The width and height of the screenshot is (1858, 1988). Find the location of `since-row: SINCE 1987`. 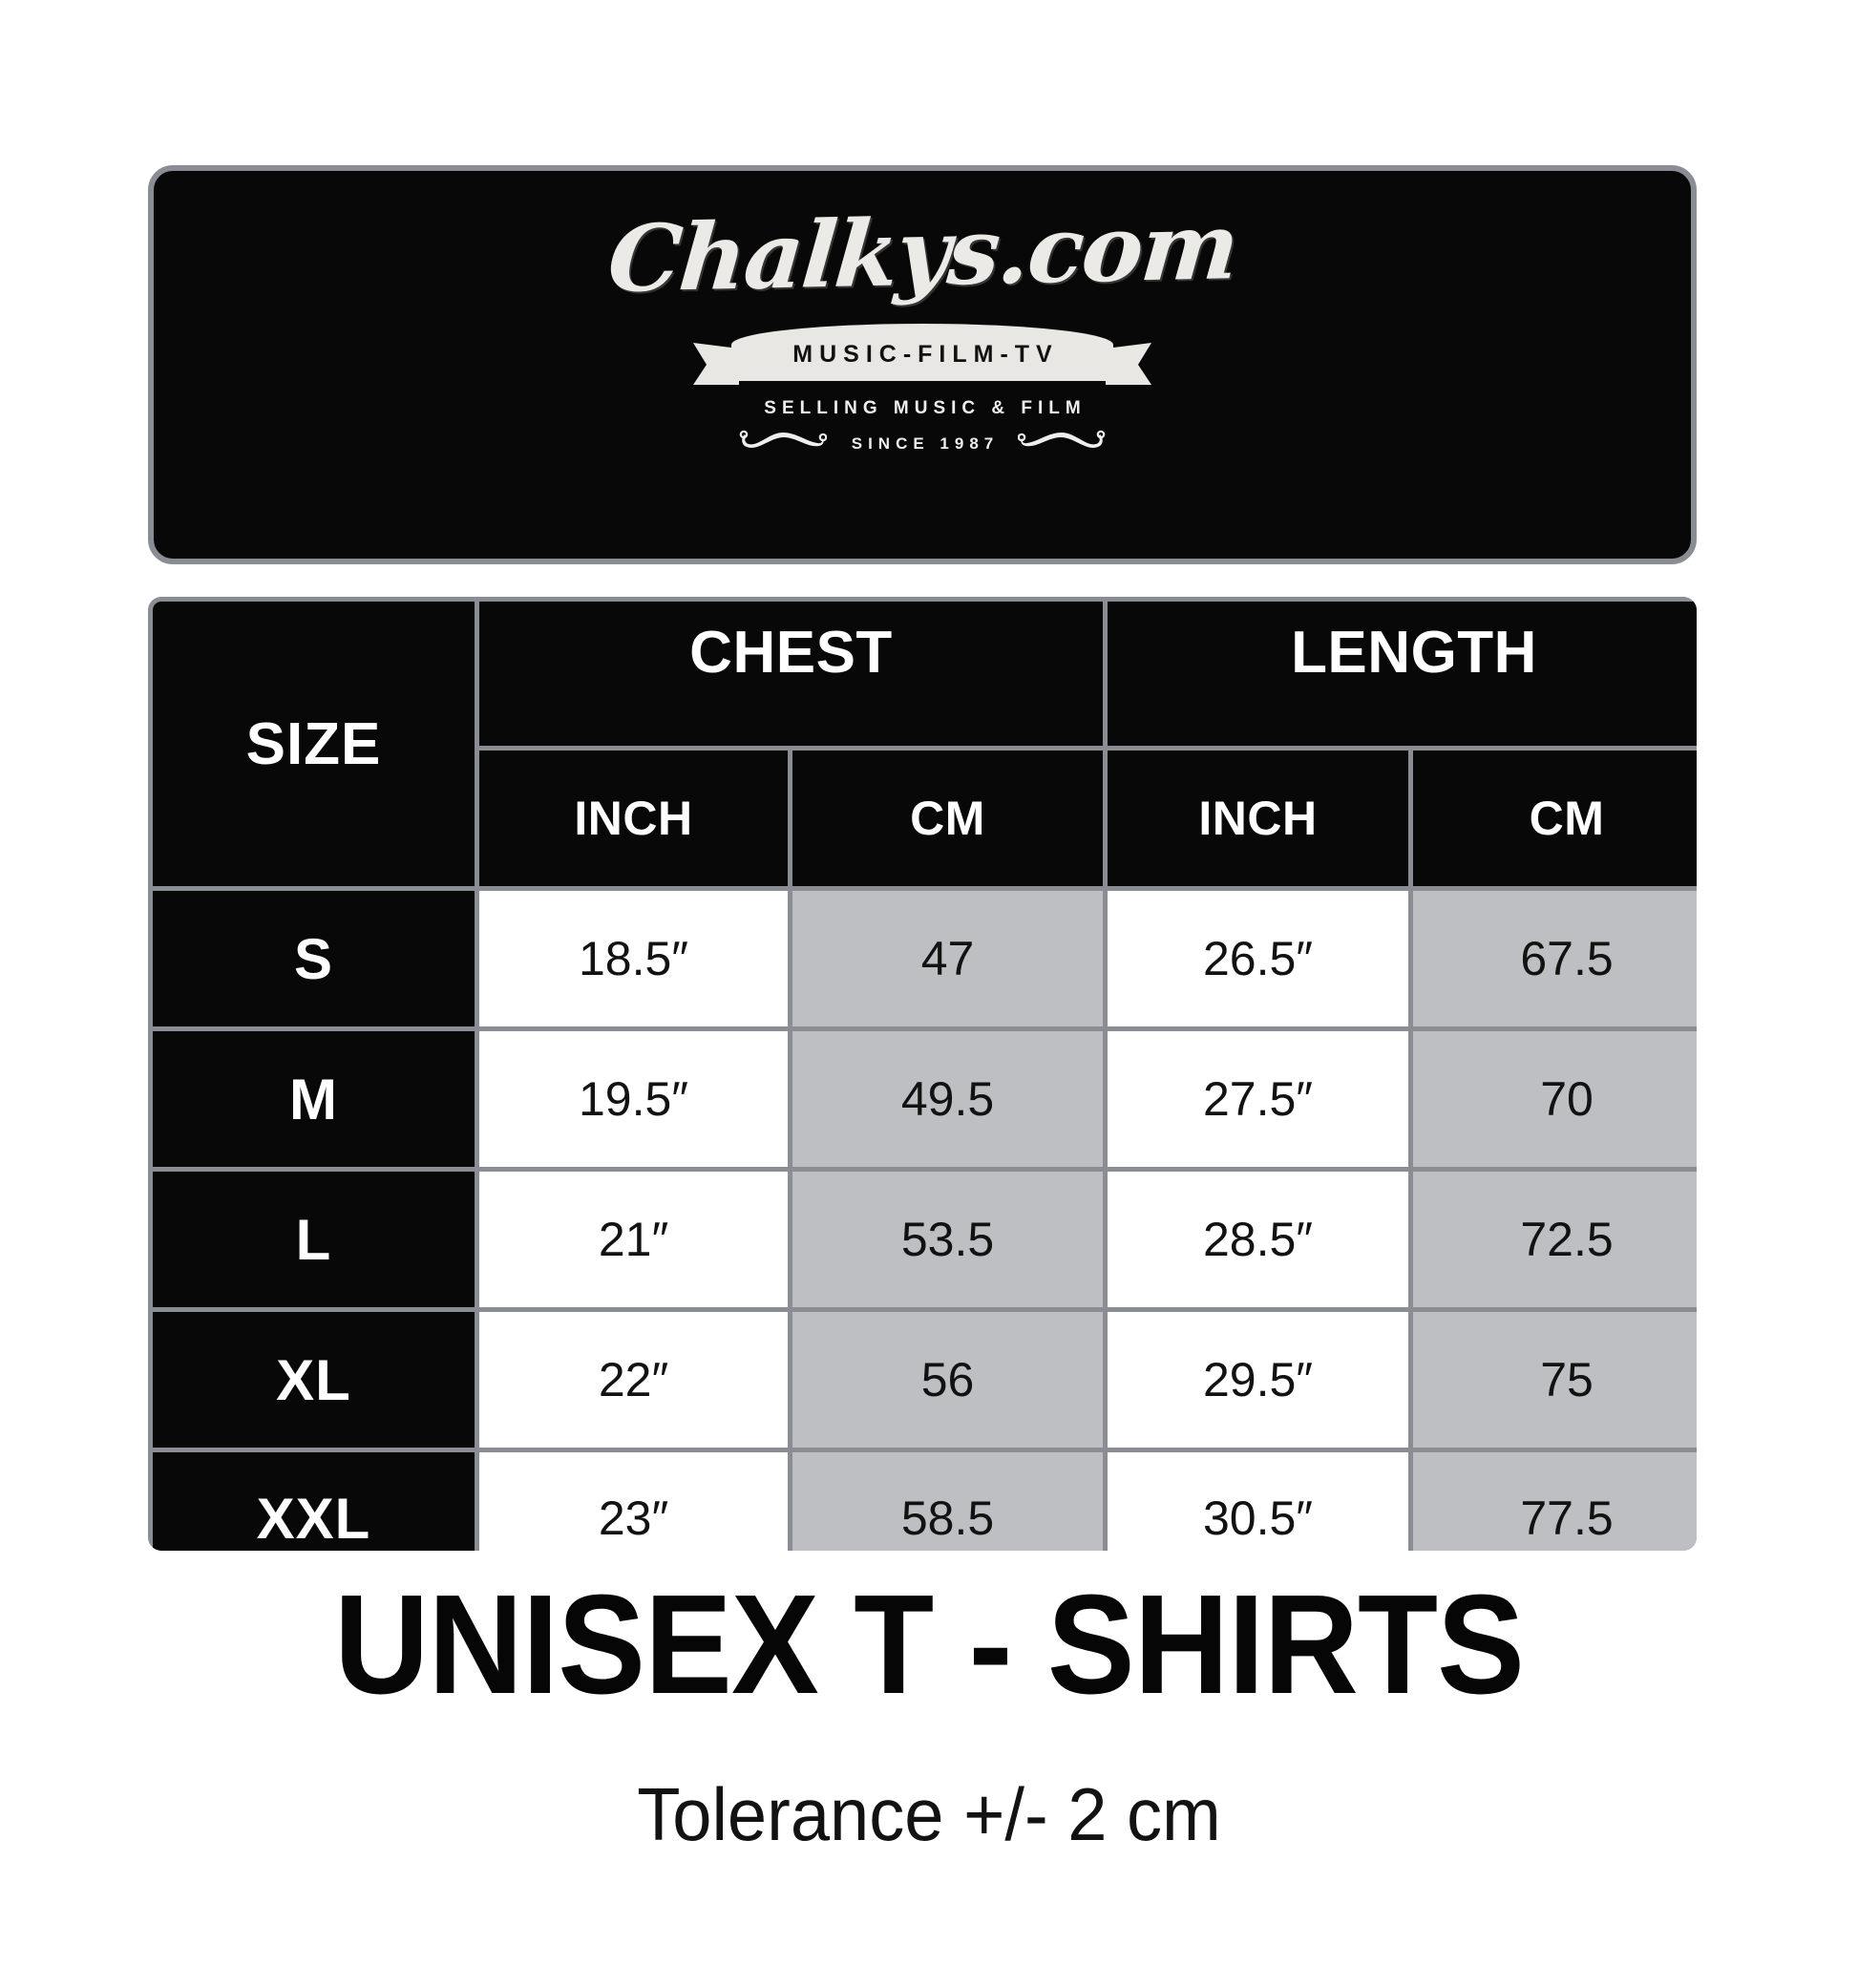

since-row: SINCE 1987 is located at coordinates (923, 443).